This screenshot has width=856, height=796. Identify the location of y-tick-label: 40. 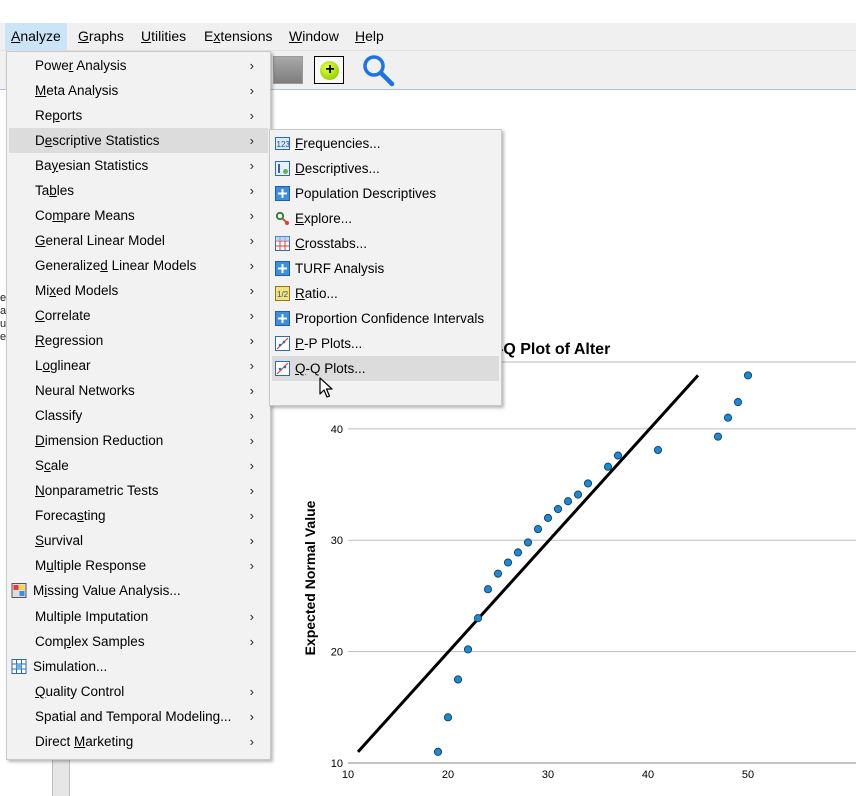
(337, 430).